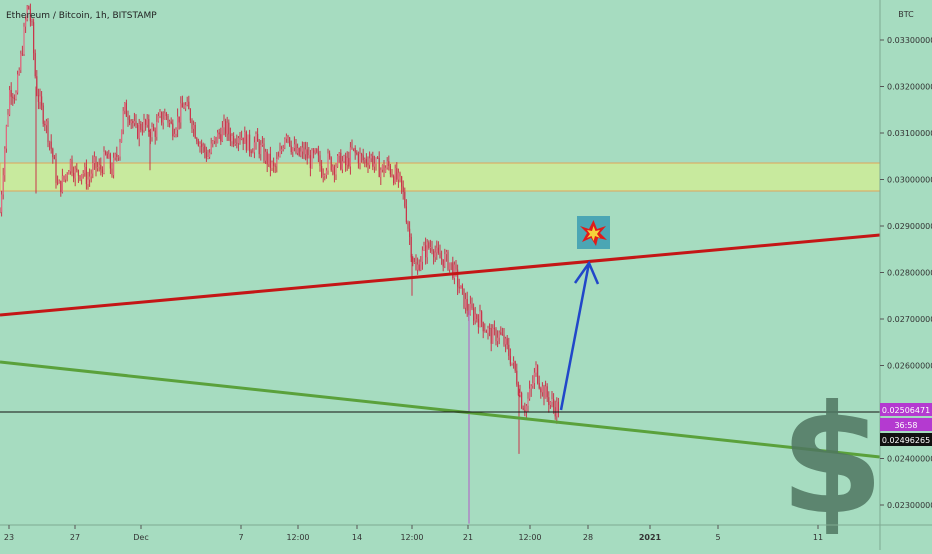  What do you see at coordinates (588, 537) in the screenshot?
I see `x-tick-label: 28` at bounding box center [588, 537].